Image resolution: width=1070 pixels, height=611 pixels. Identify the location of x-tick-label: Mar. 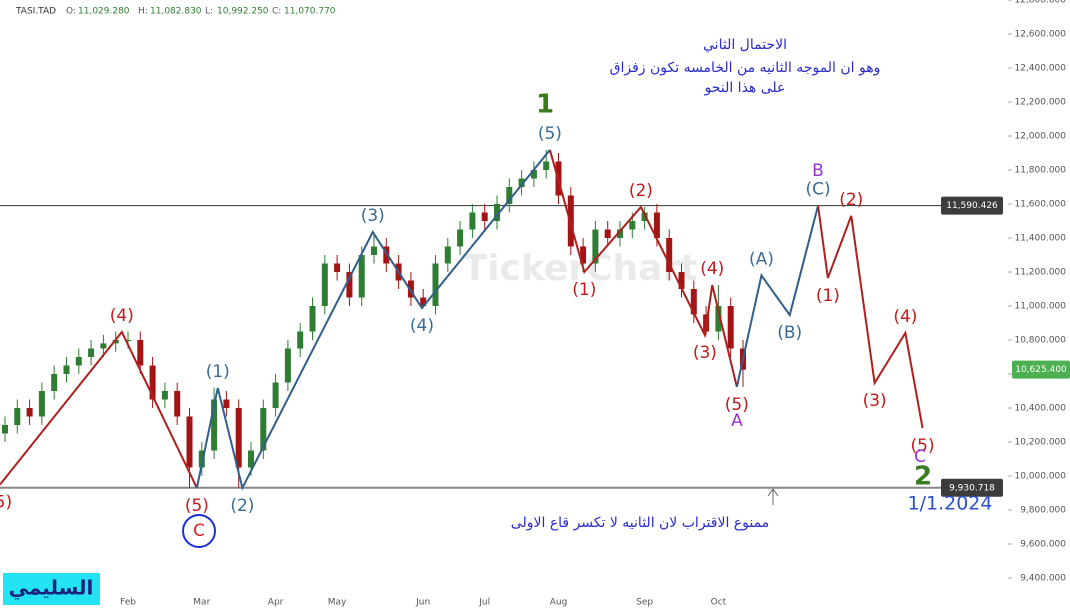
(201, 603).